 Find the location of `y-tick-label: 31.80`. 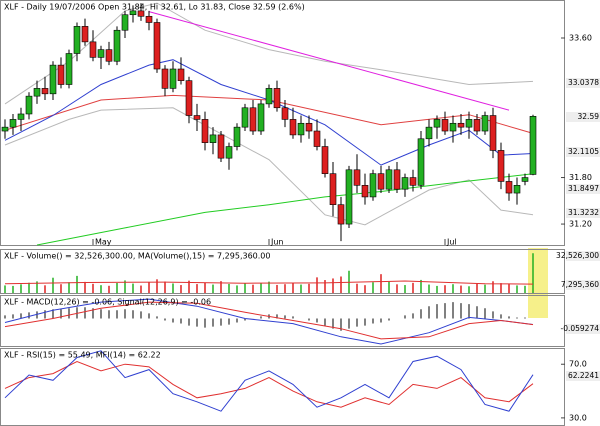

y-tick-label: 31.80 is located at coordinates (580, 177).